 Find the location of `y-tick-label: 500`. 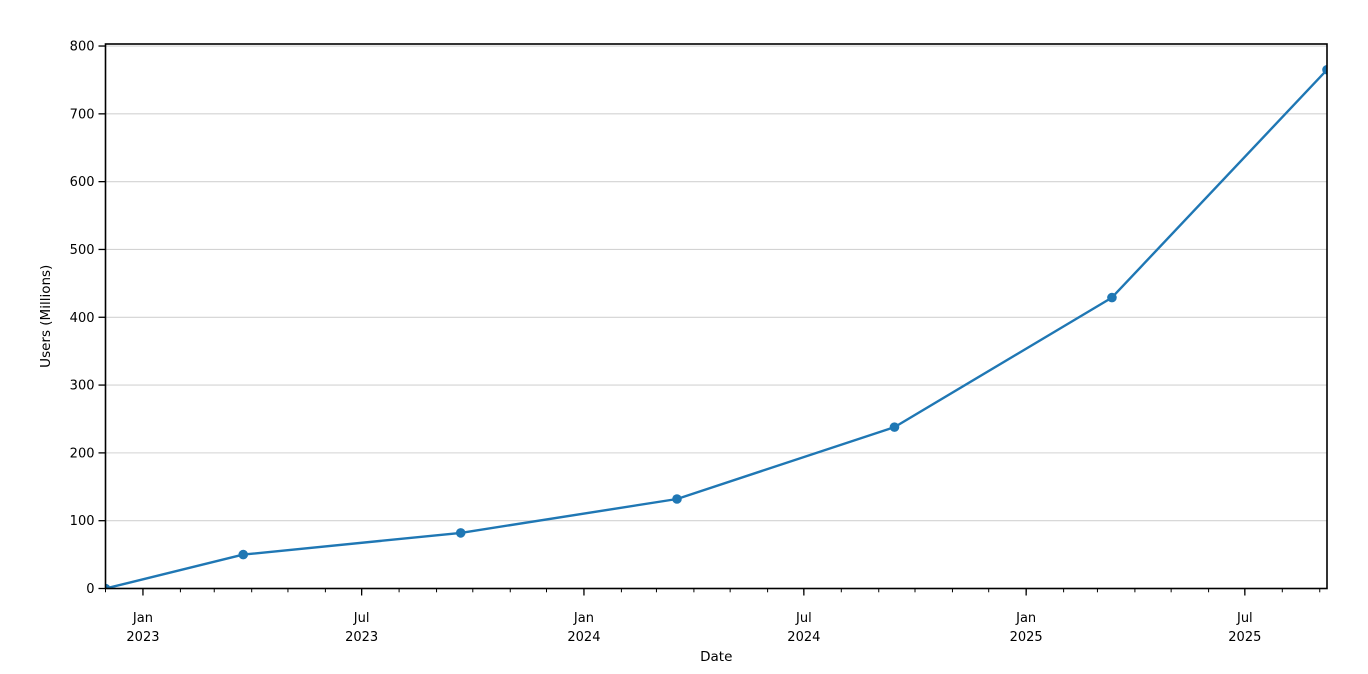

y-tick-label: 500 is located at coordinates (82, 250).